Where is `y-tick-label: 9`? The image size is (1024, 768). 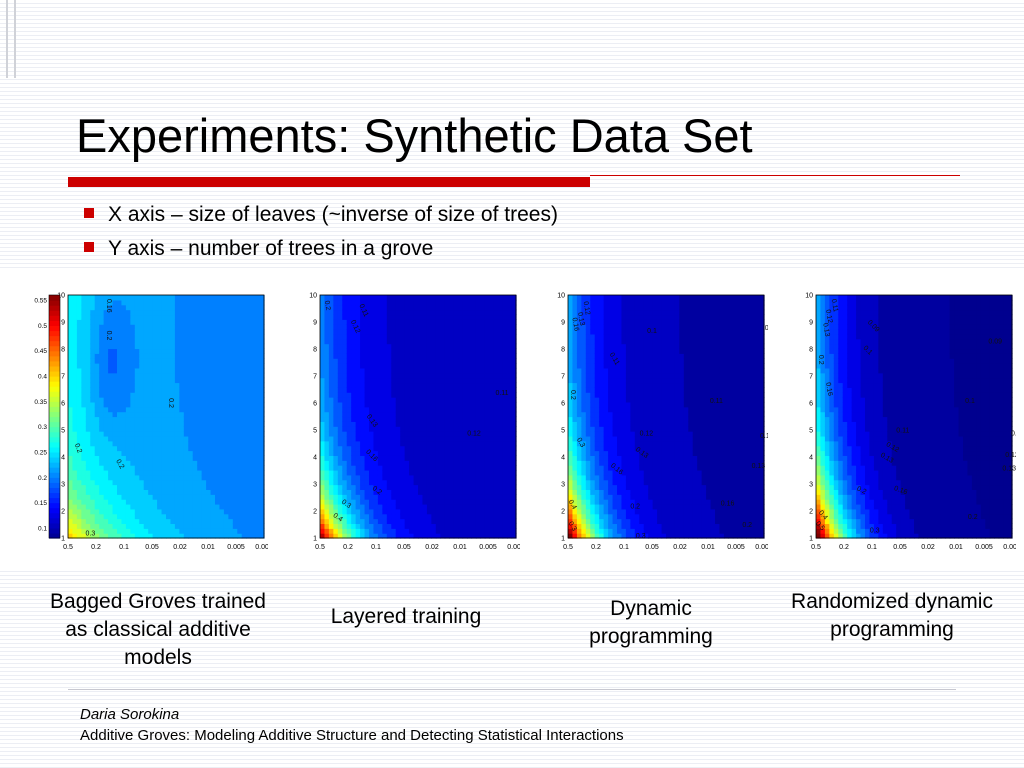
y-tick-label: 9 is located at coordinates (63, 323).